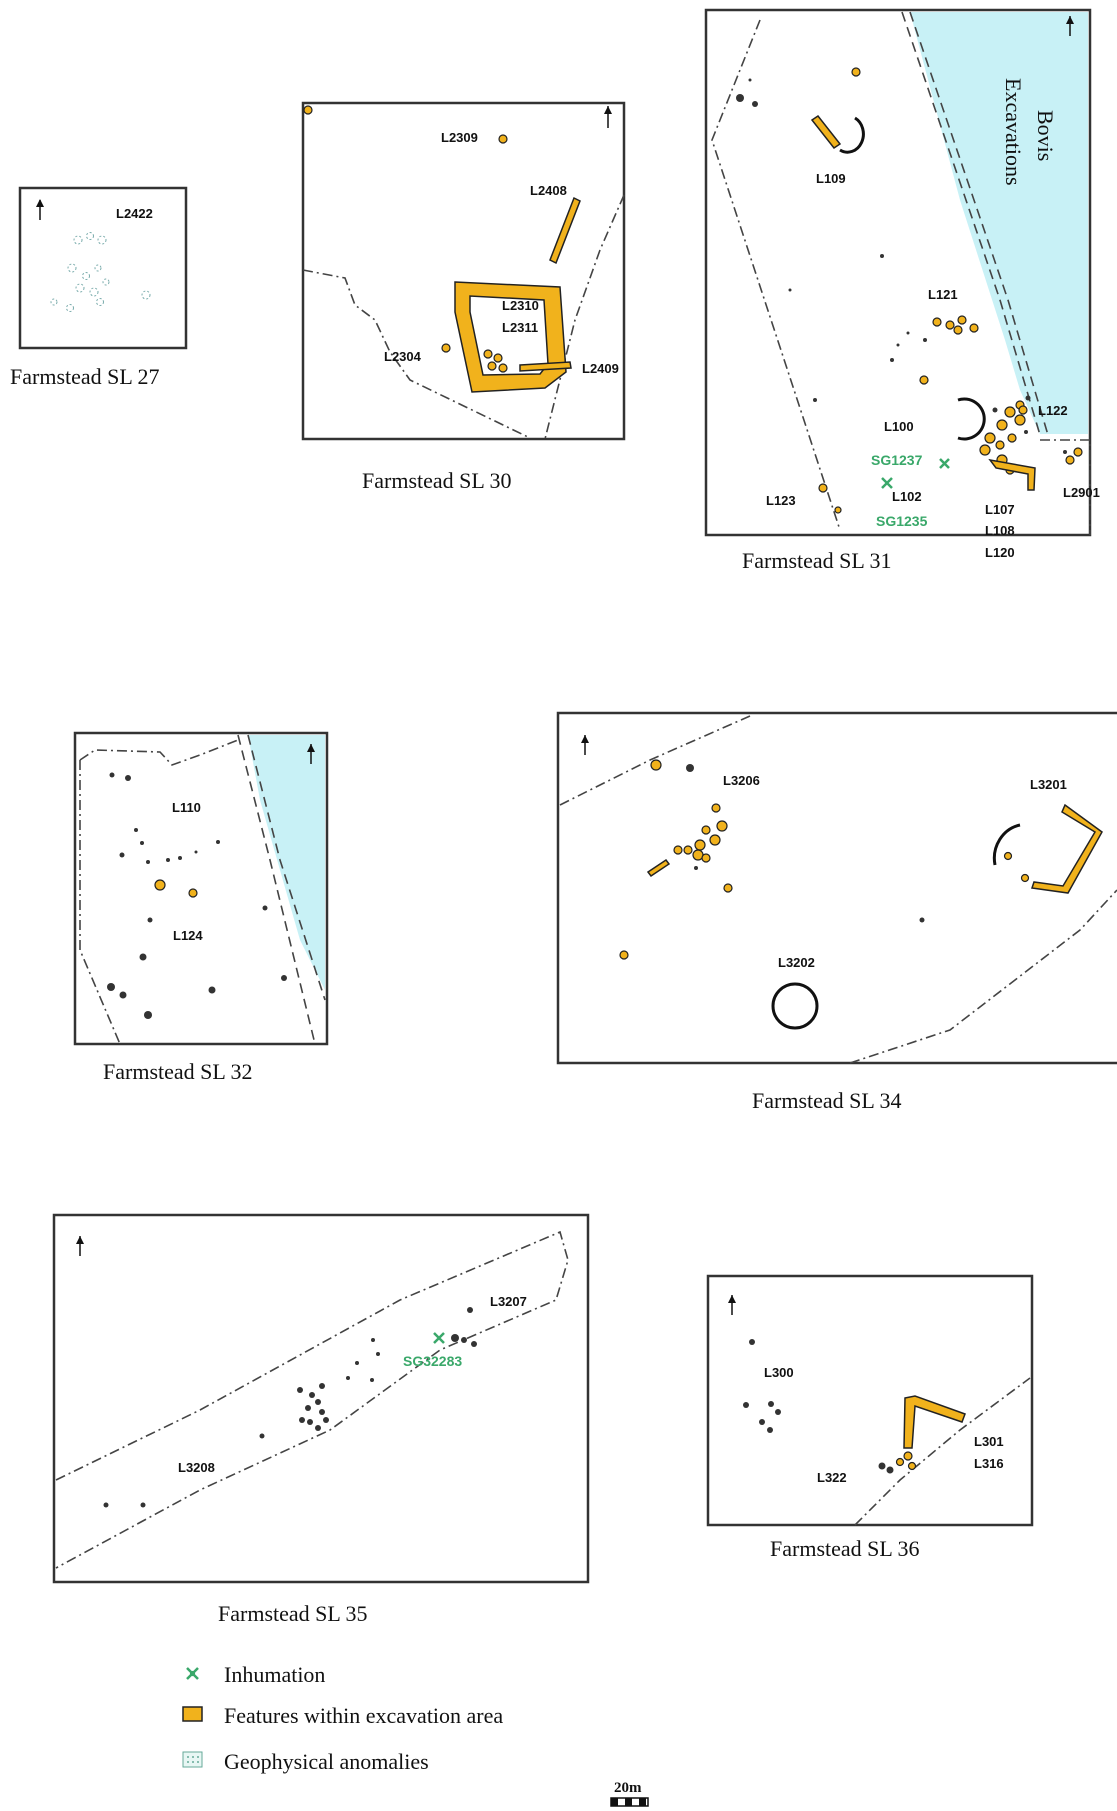 Image resolution: width=1117 pixels, height=1811 pixels. I want to click on sl31-frame, so click(898, 272).